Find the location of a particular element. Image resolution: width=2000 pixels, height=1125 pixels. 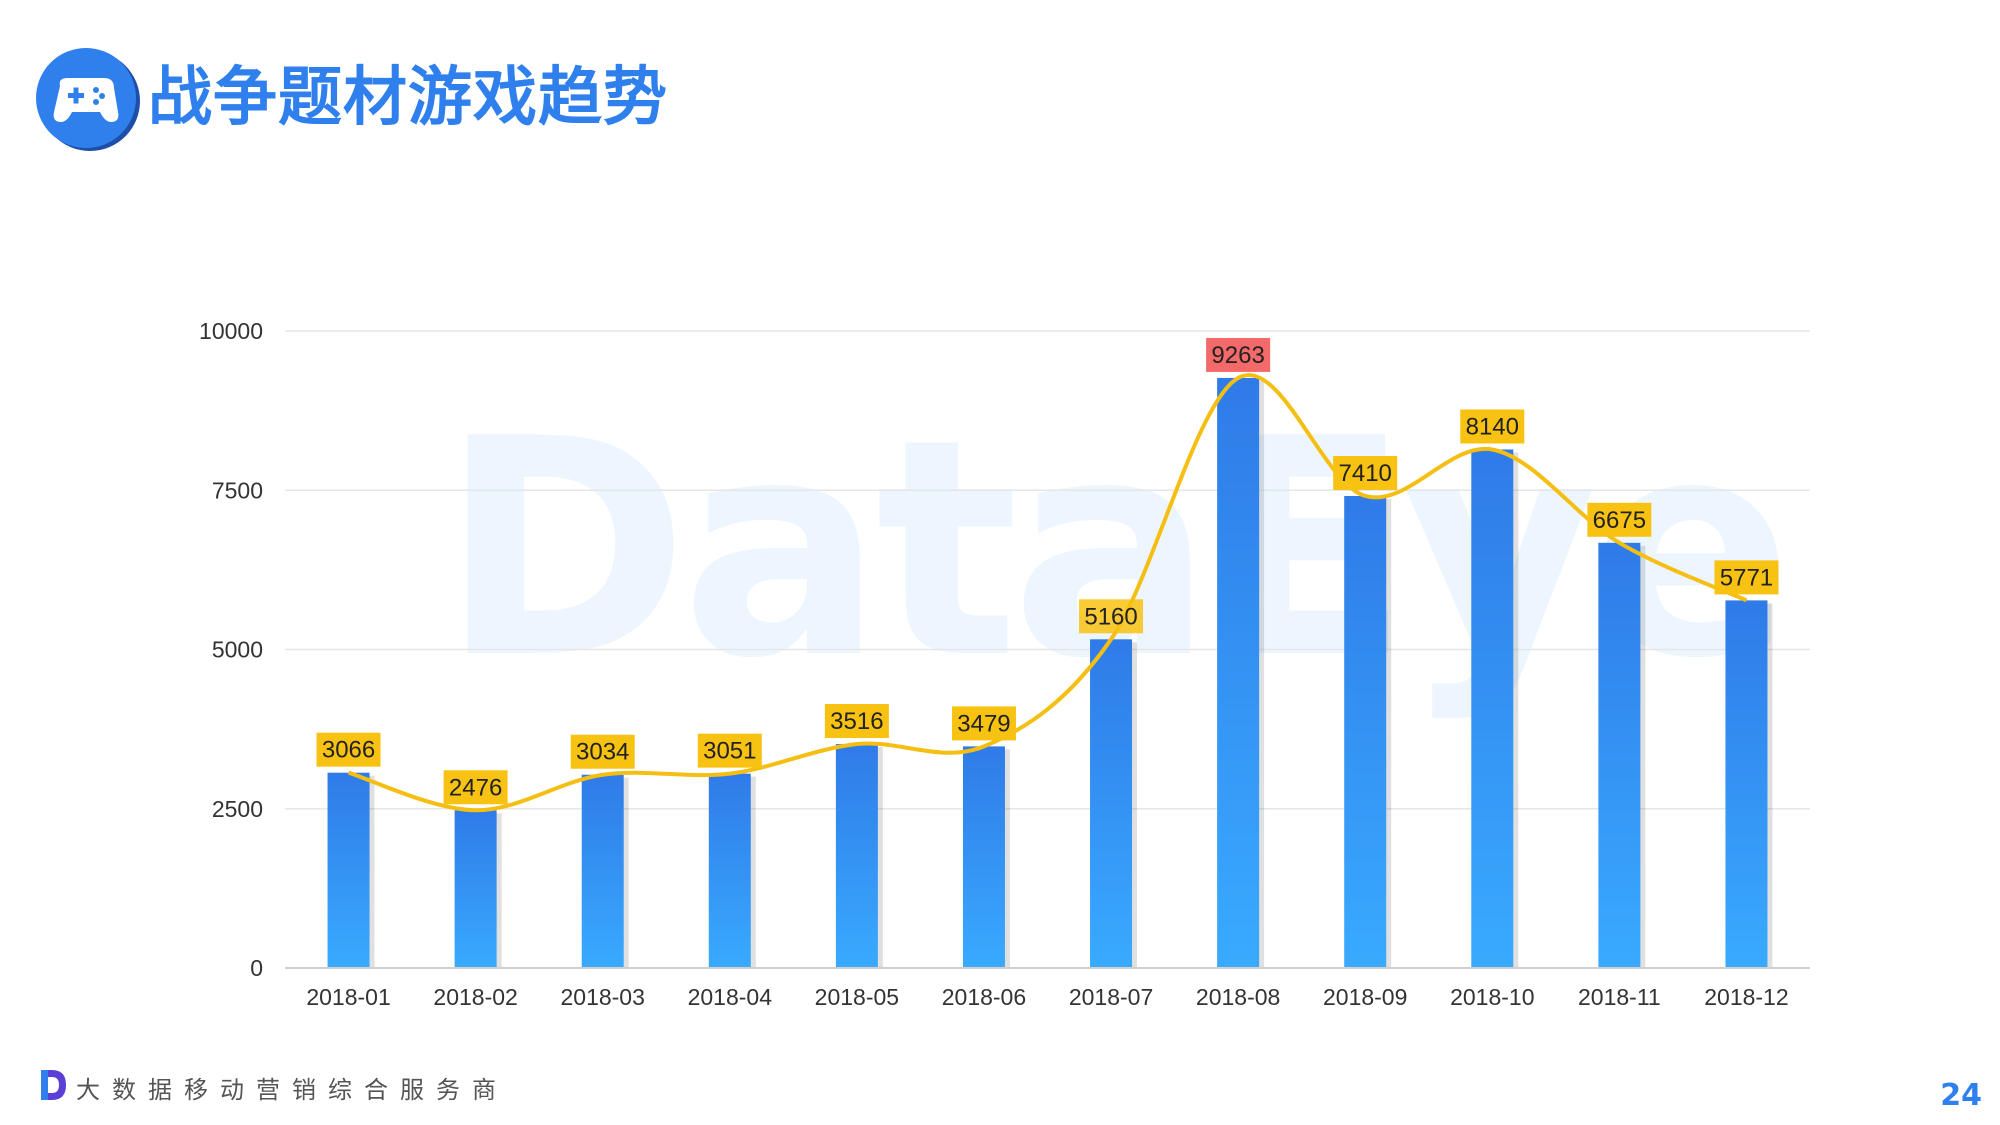

header: 战争题材游戏趋势 is located at coordinates (636, 100).